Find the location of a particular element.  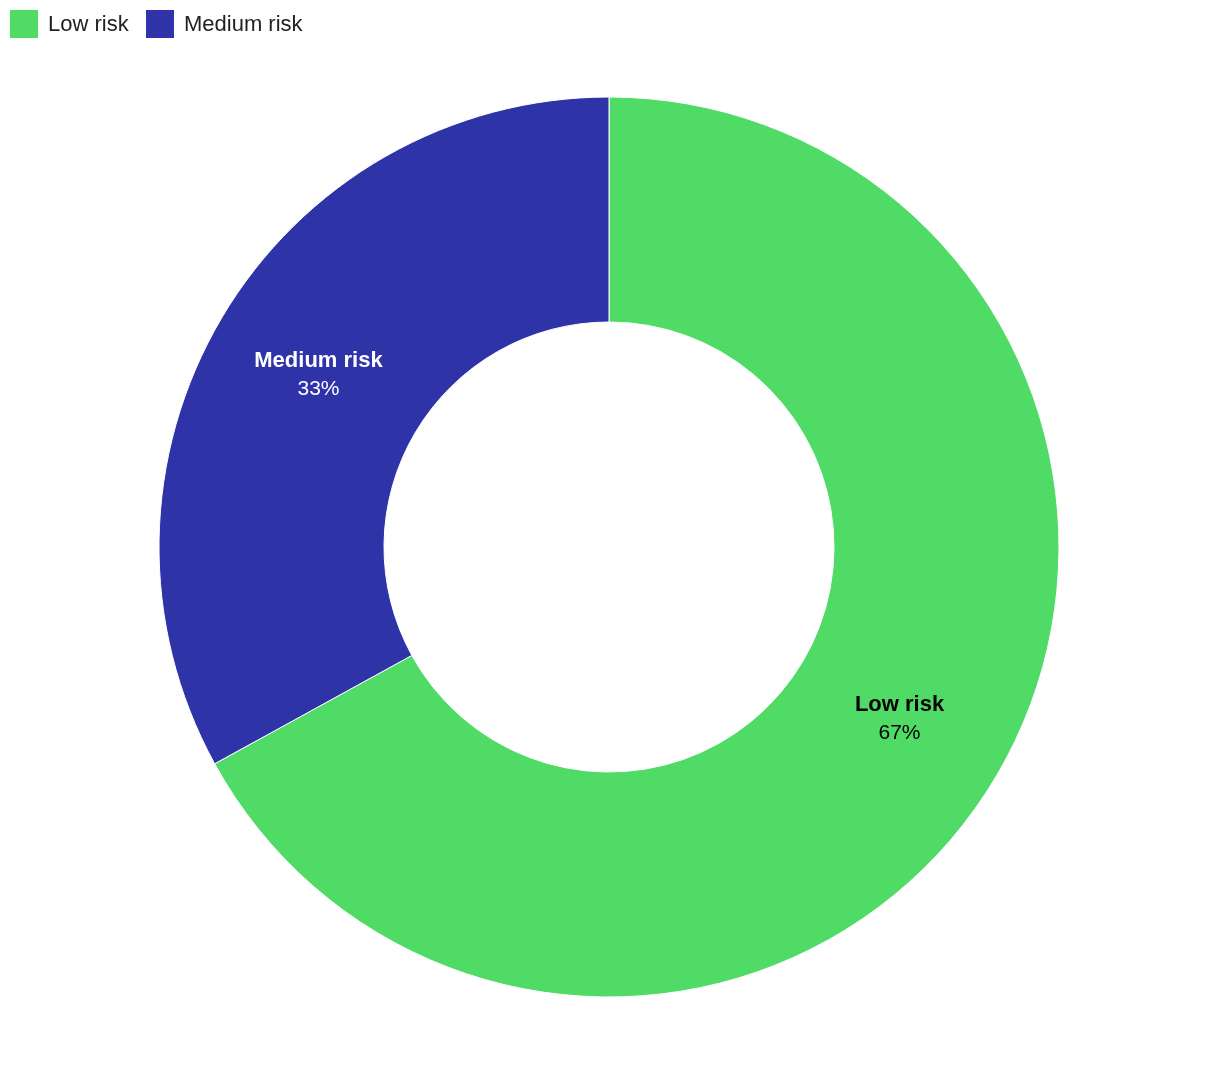

slice-label: Medium risk is located at coordinates (319, 360).